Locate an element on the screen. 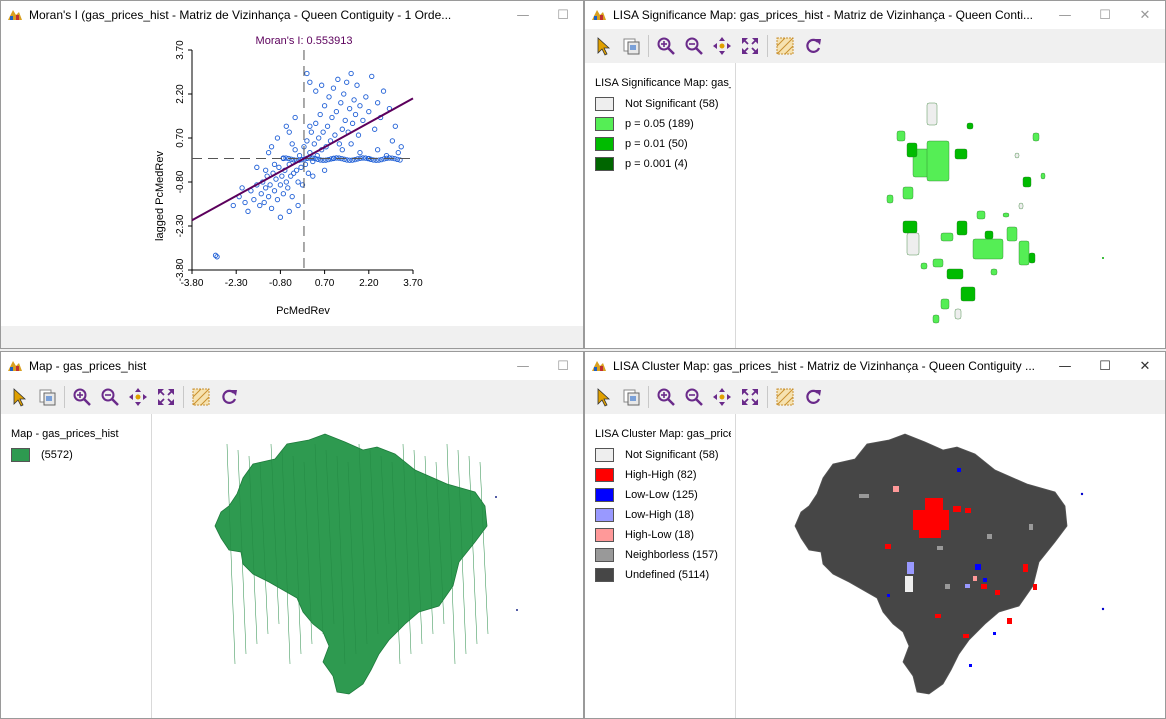 Image resolution: width=1166 pixels, height=719 pixels. pan-button is located at coordinates (138, 397).